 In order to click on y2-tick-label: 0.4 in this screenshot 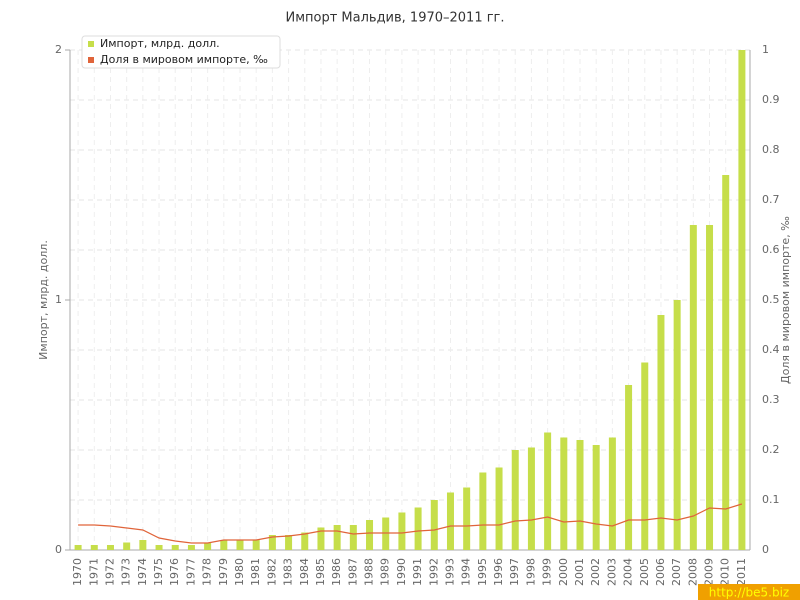, I will do `click(771, 349)`.